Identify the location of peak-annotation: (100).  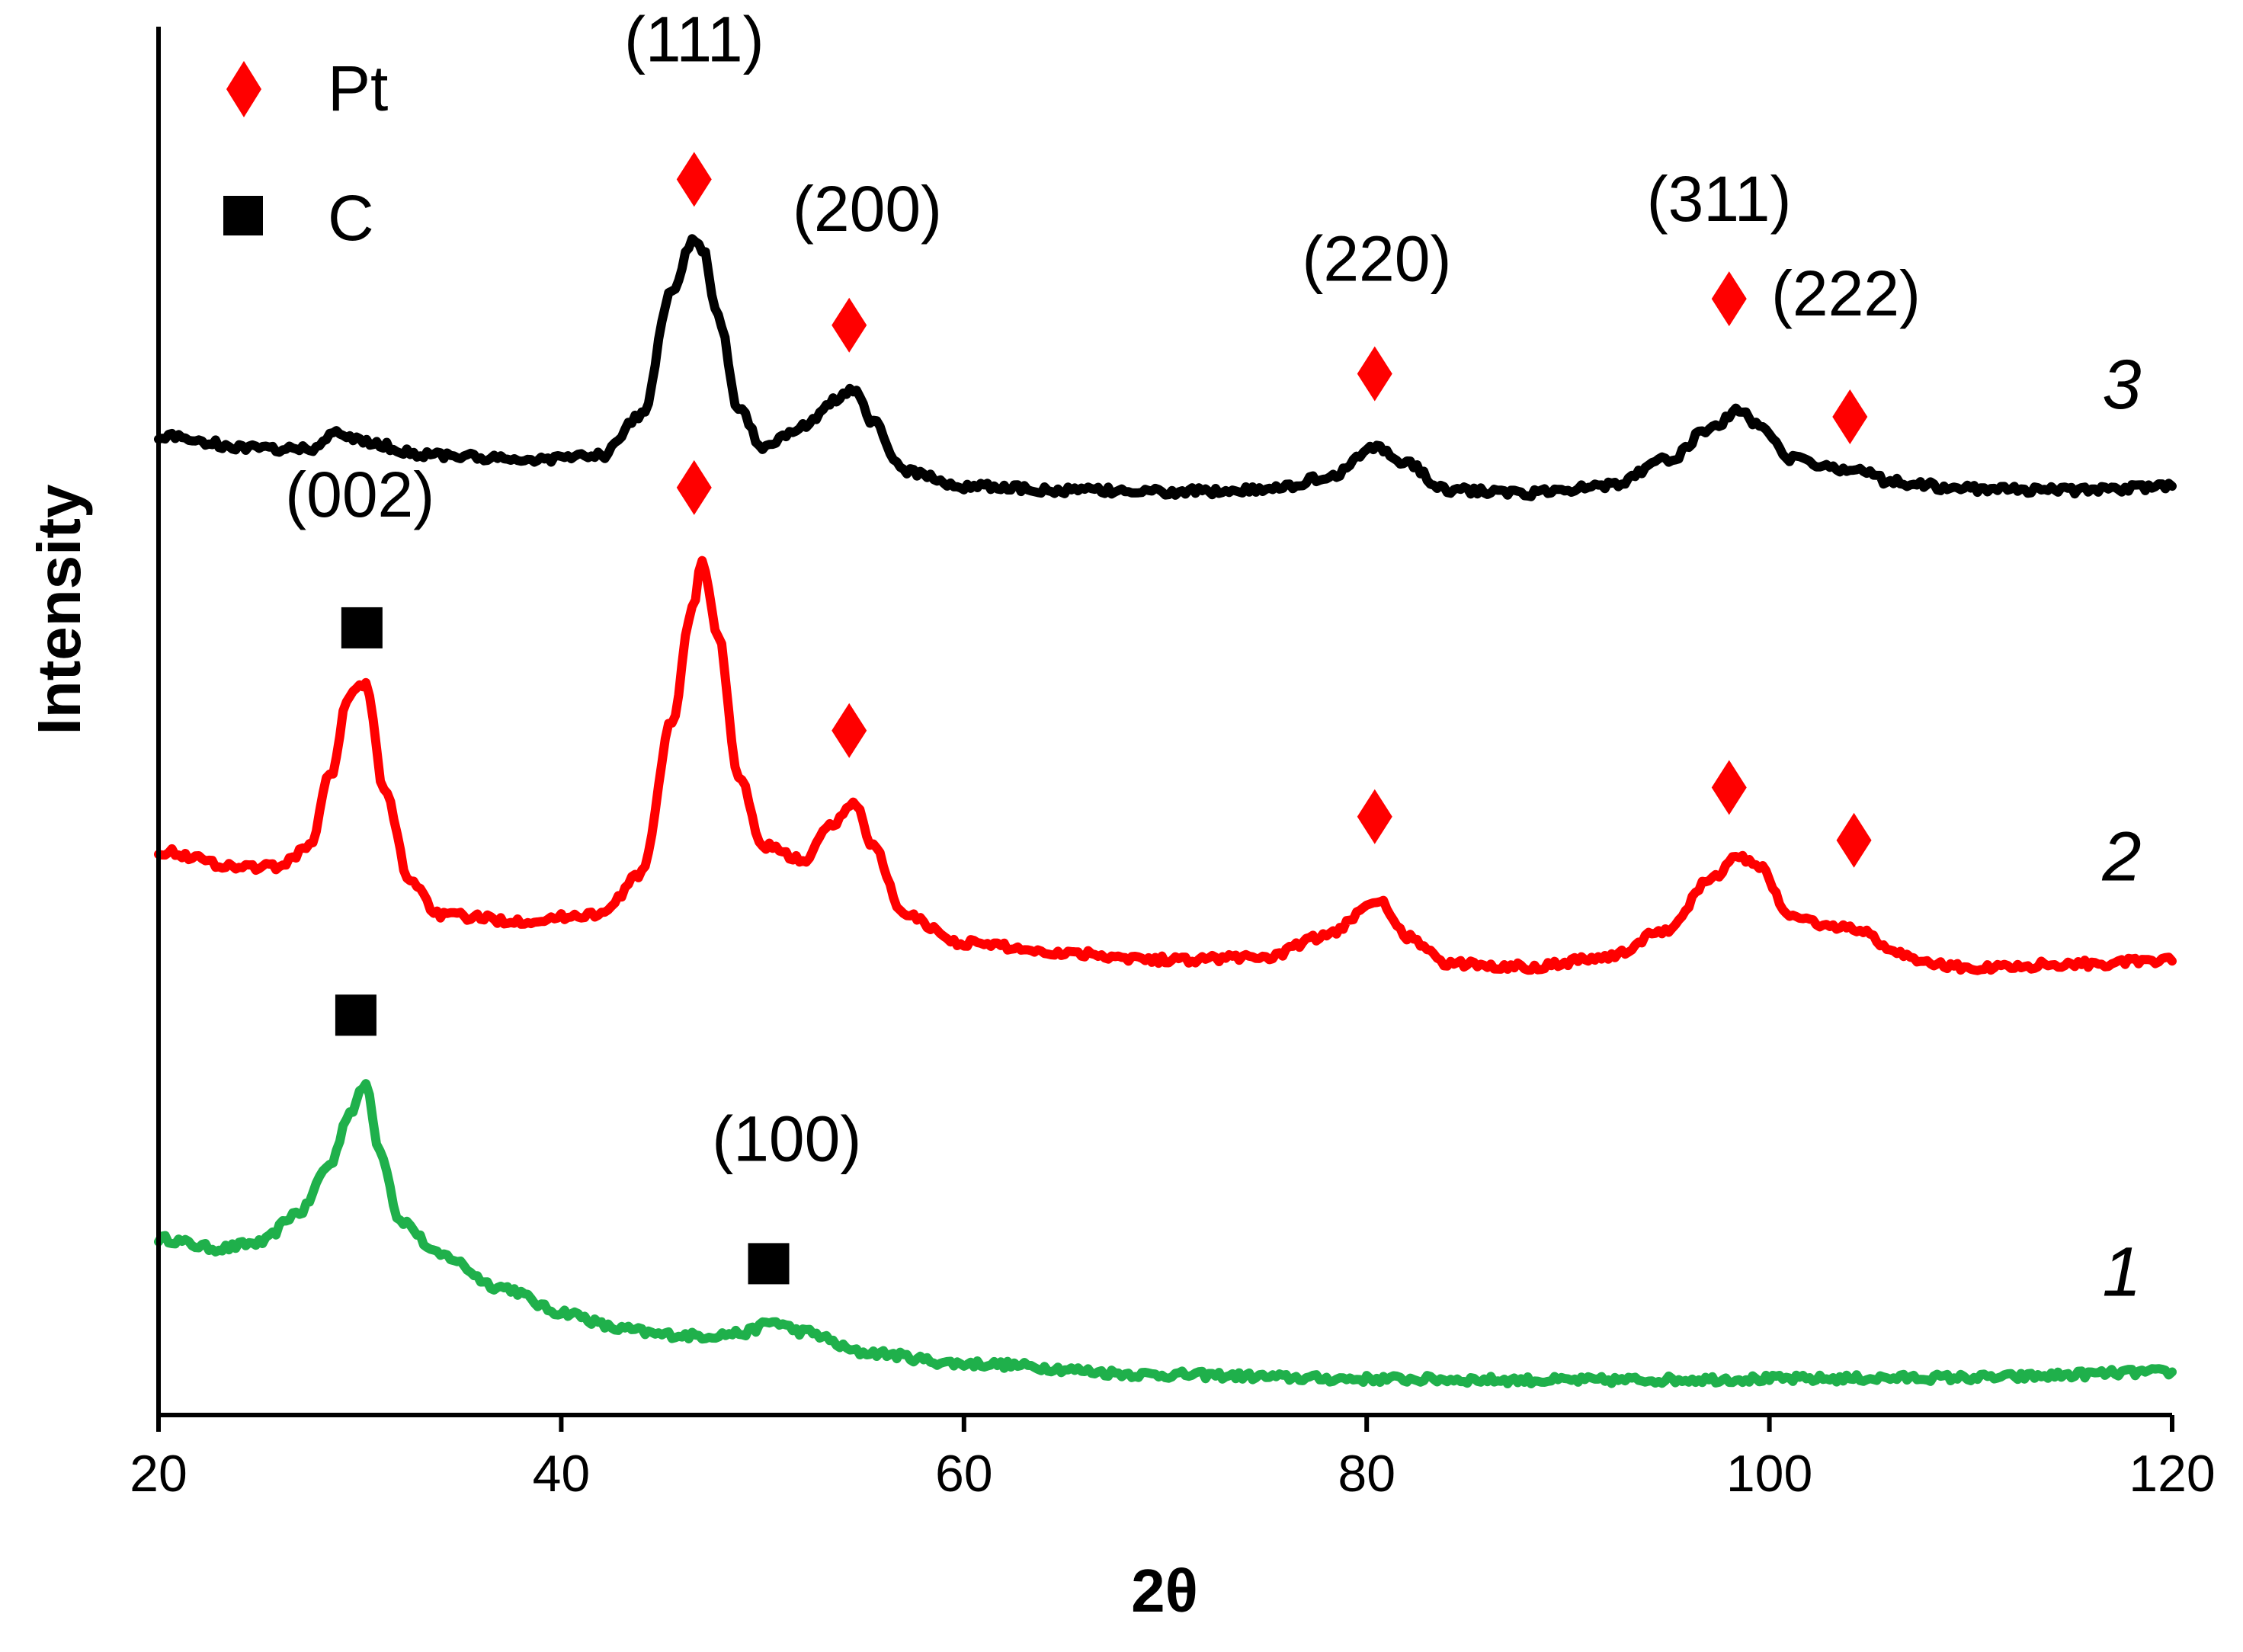
(786, 1139).